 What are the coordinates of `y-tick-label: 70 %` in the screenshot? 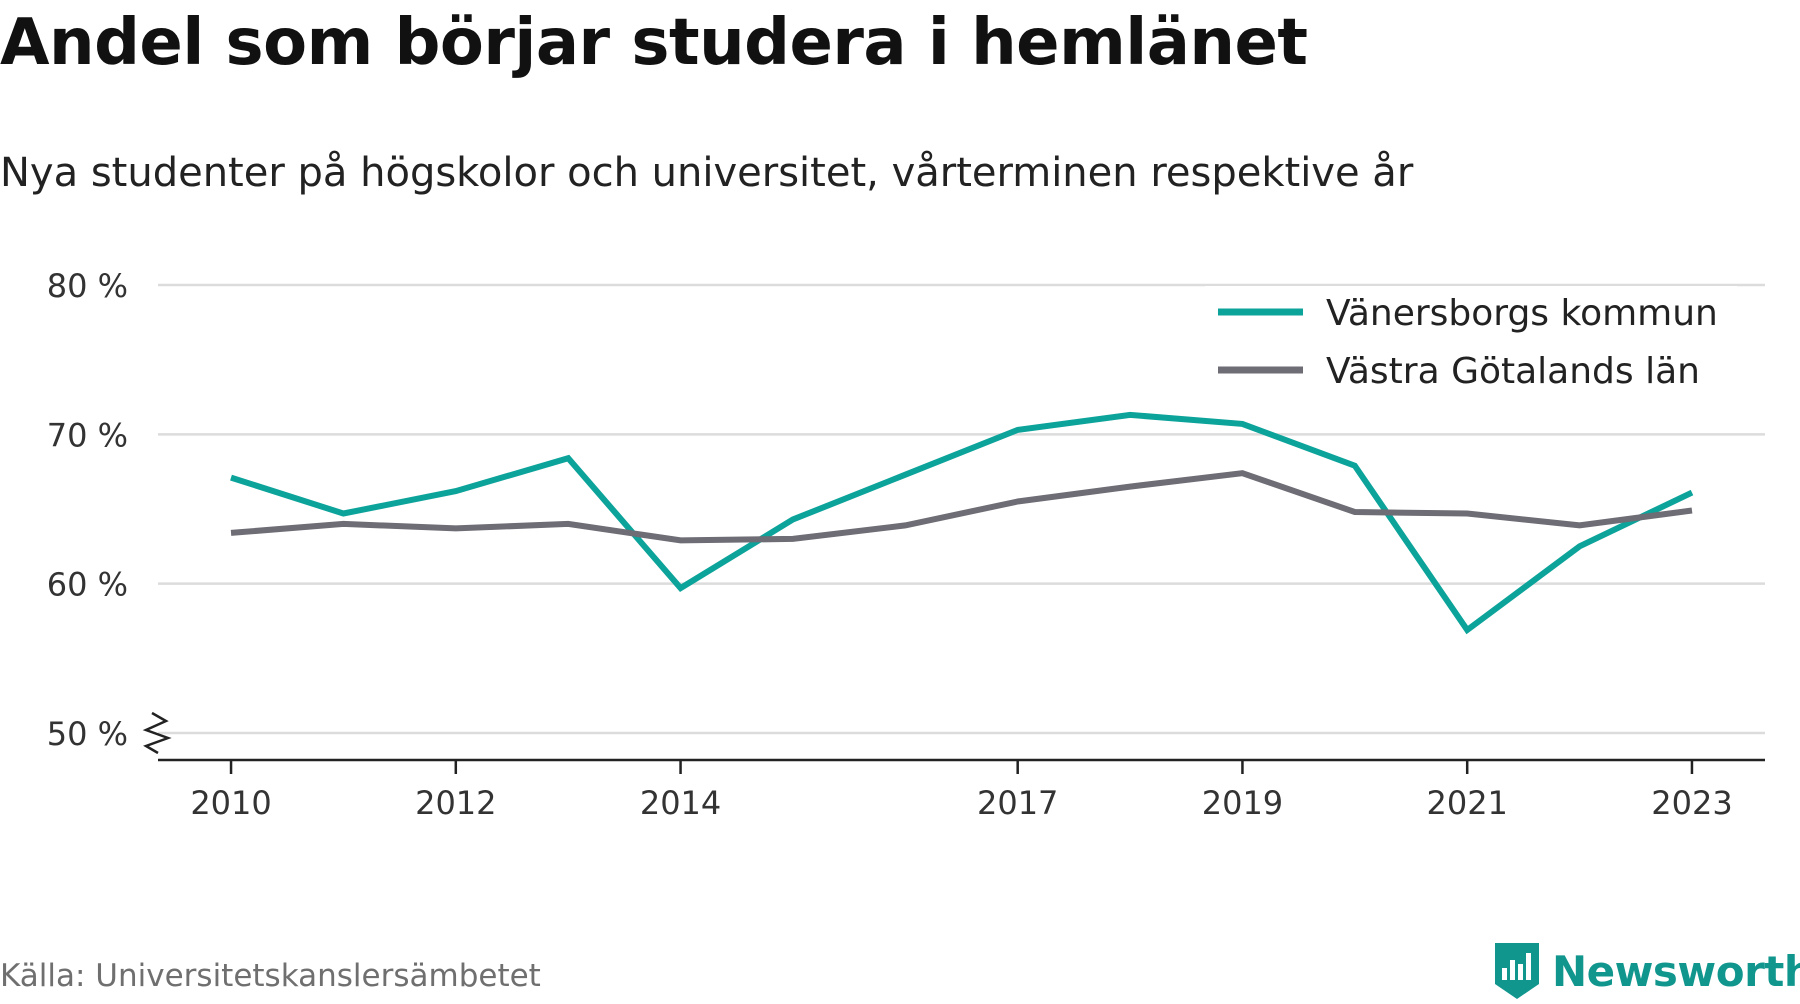 It's located at (87, 435).